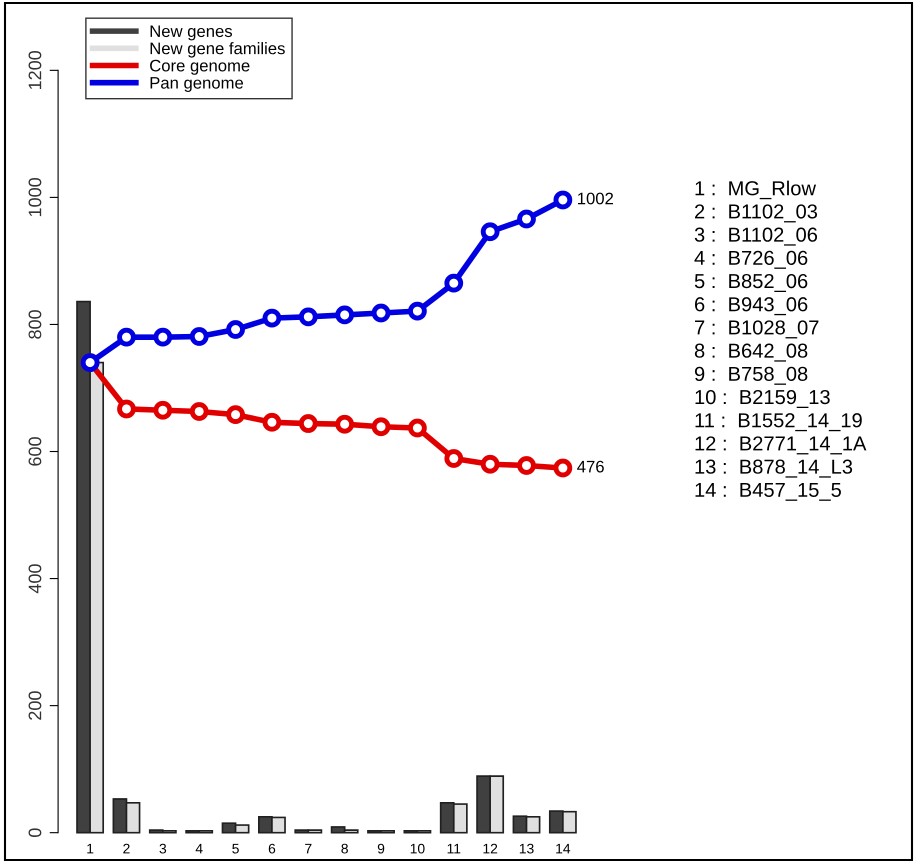 This screenshot has width=915, height=863. I want to click on y-tick-label: 200, so click(35, 705).